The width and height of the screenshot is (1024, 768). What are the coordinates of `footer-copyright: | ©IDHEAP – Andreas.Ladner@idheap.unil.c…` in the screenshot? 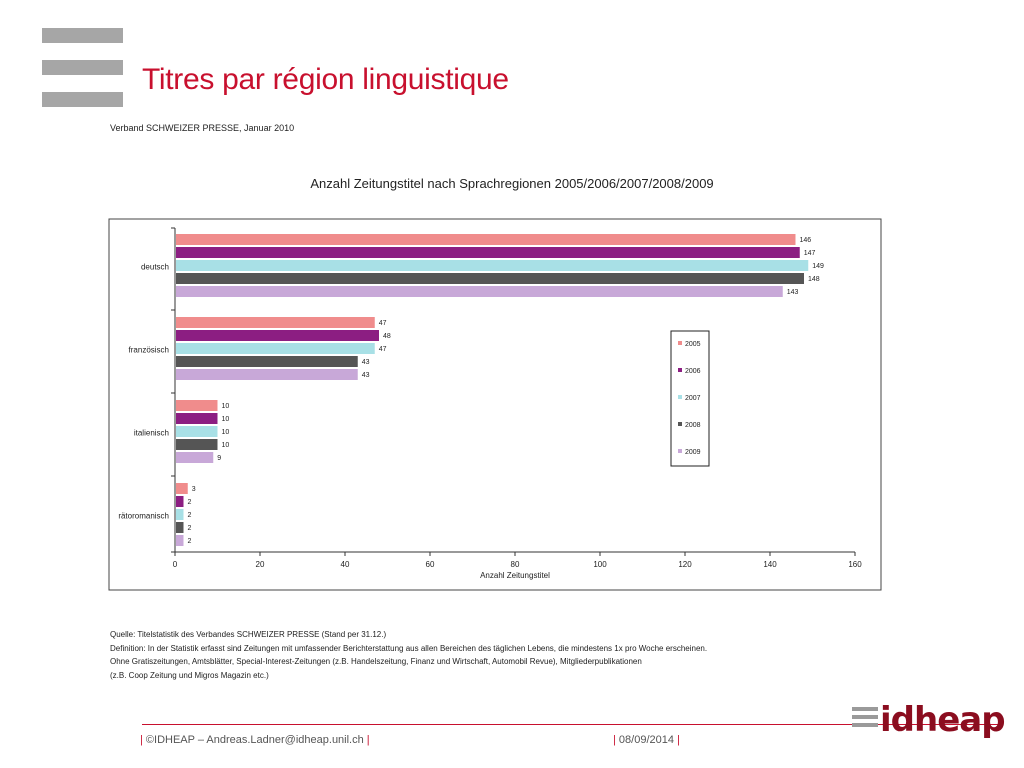 It's located at (255, 740).